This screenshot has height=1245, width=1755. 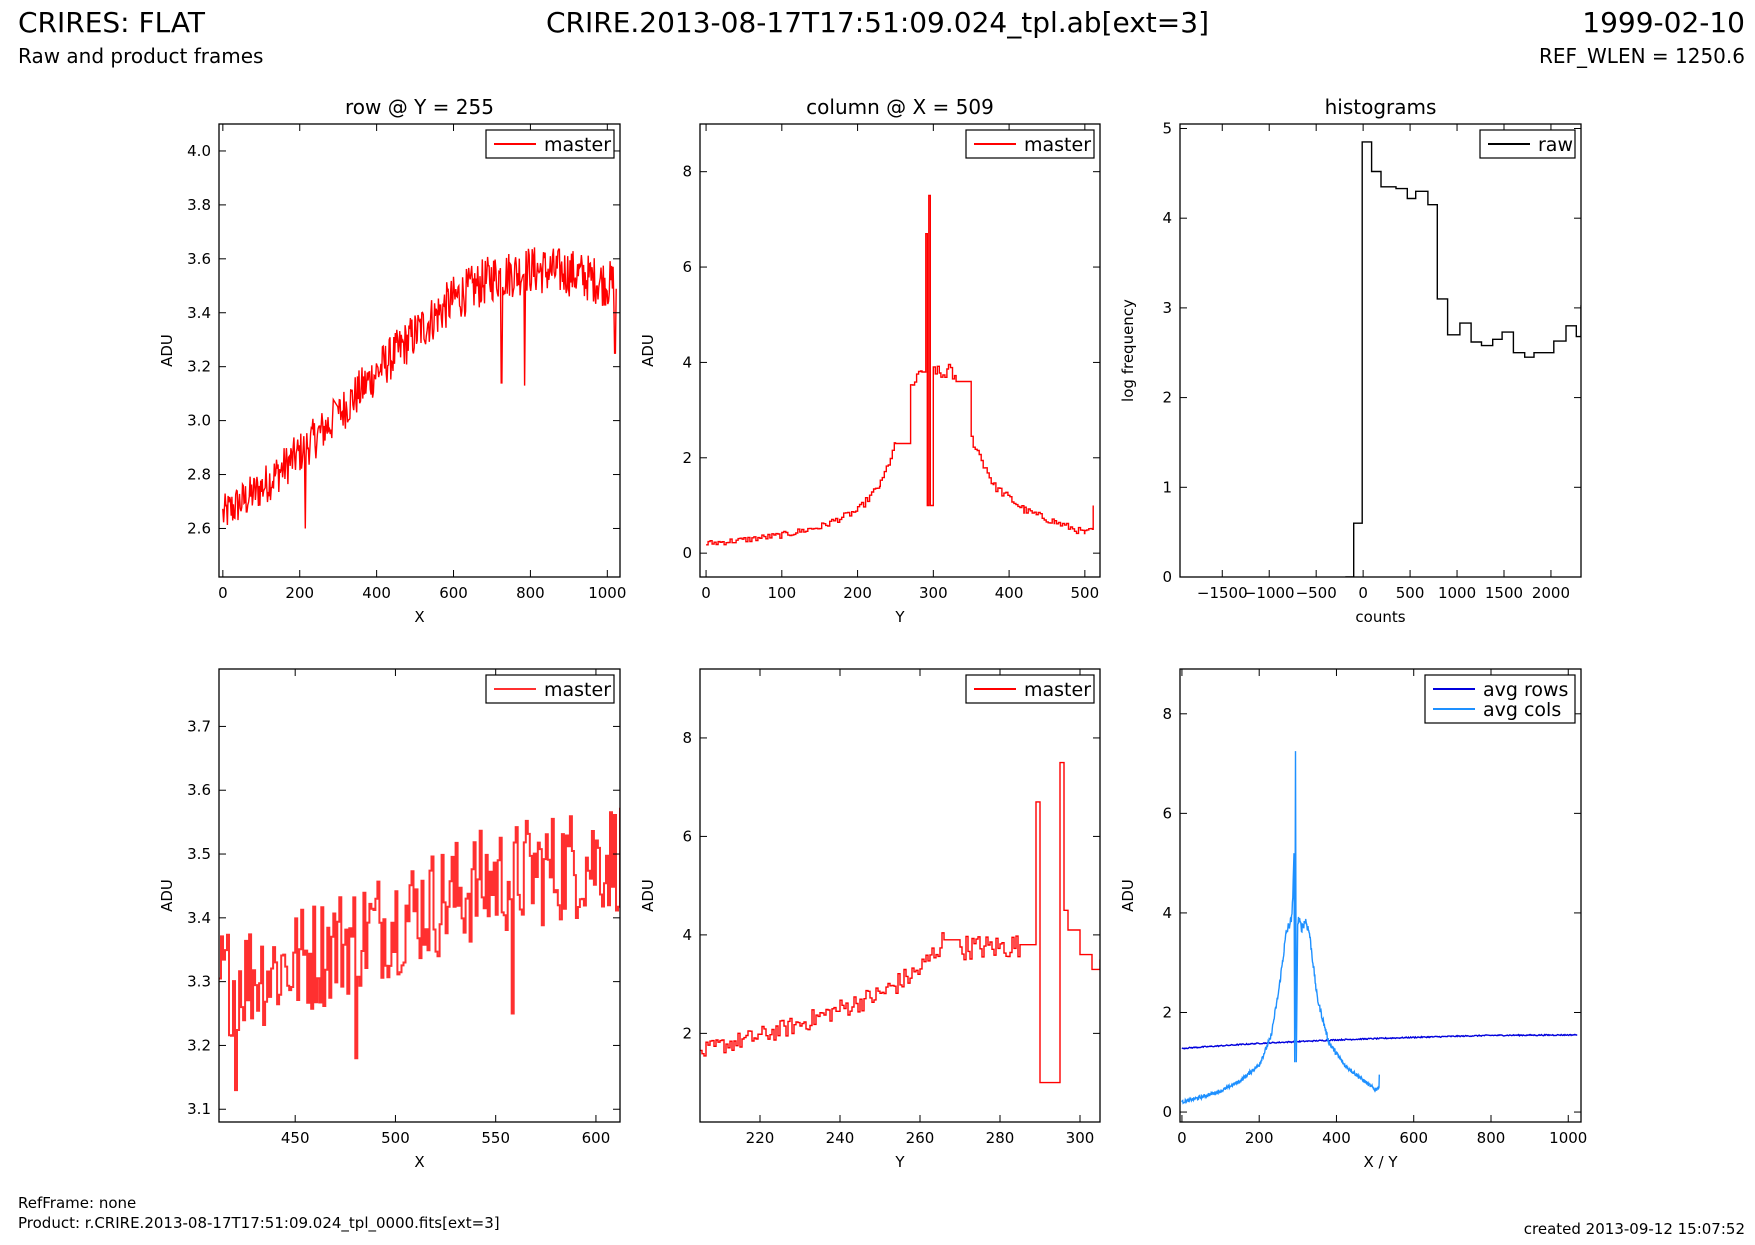 I want to click on date-label: 1999-02-10, so click(x=1663, y=22).